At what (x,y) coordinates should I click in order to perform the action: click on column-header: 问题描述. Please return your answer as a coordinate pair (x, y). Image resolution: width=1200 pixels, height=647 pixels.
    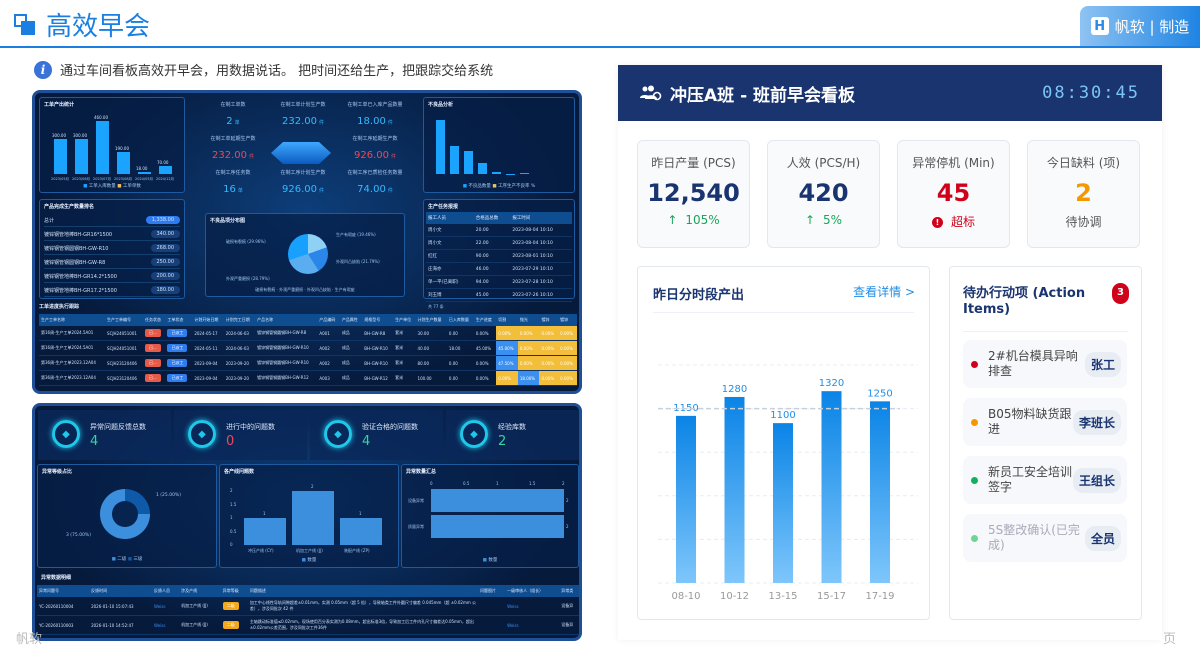
    Looking at the image, I should click on (363, 591).